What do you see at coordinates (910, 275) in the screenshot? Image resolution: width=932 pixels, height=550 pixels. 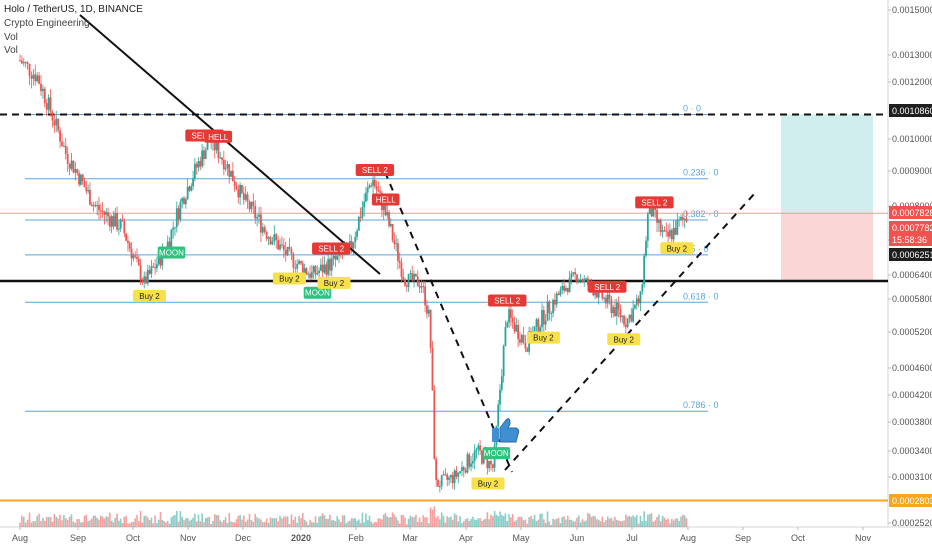 I see `price-axis-panel` at bounding box center [910, 275].